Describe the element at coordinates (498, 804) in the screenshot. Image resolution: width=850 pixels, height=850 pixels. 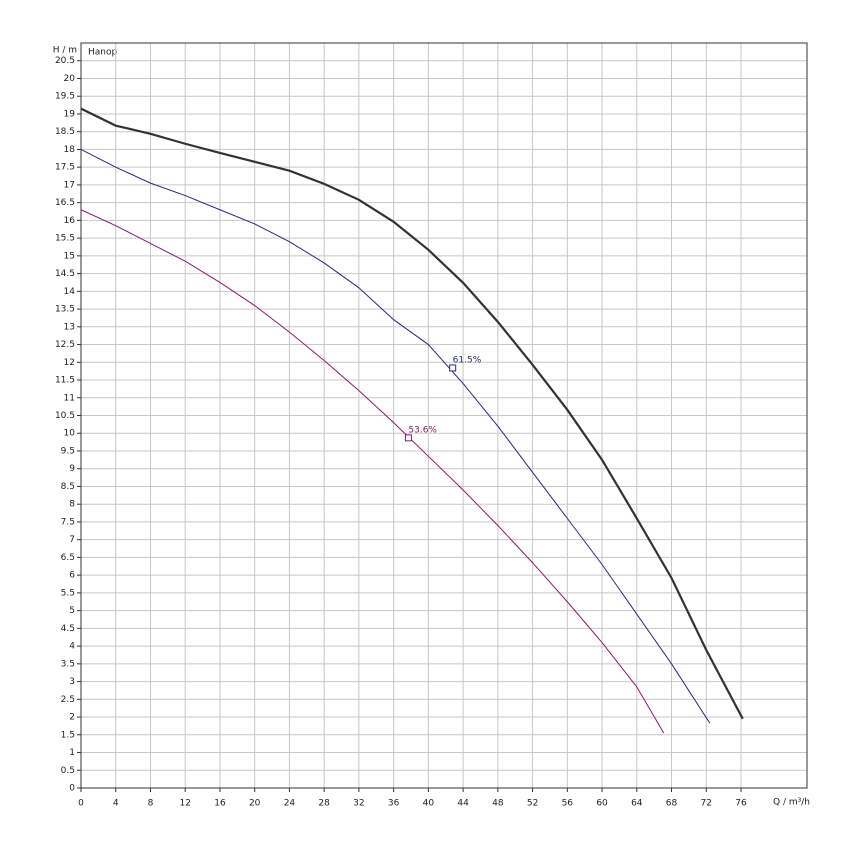
I see `x-tick-label: 48` at that location.